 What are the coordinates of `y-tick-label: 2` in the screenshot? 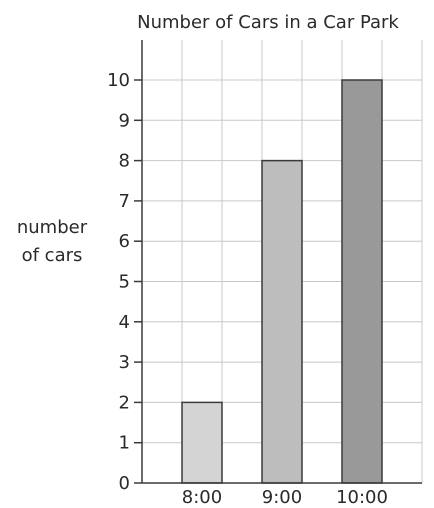 It's located at (124, 402).